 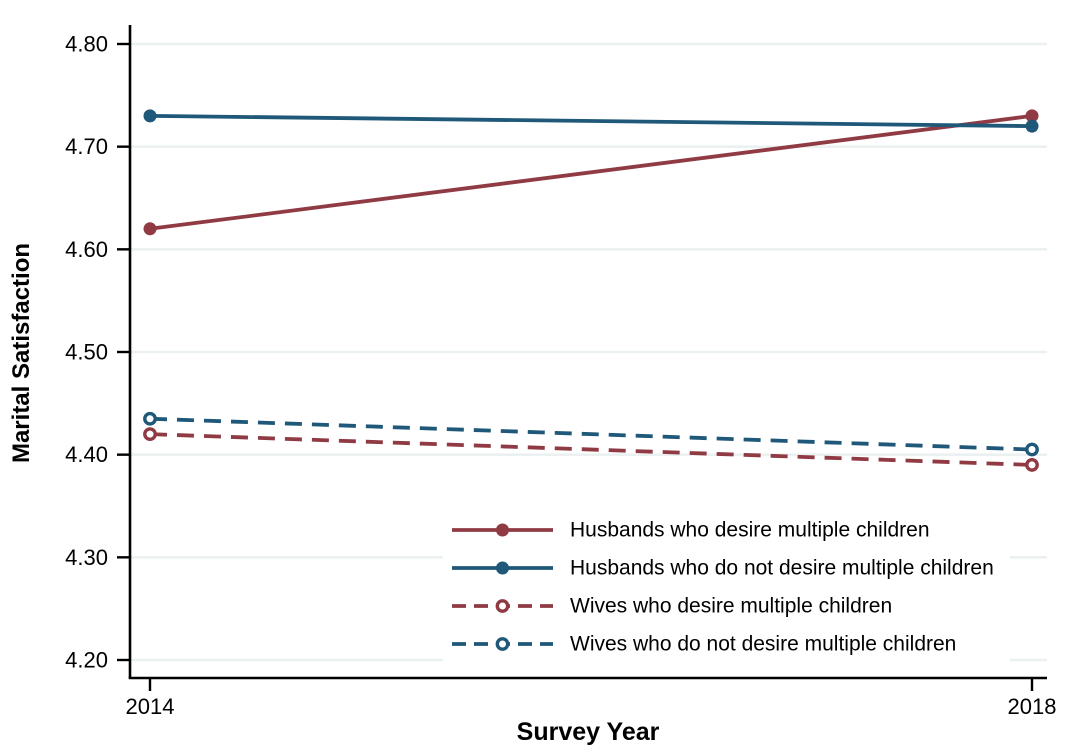 I want to click on legend-husbands-desire-marker, so click(x=502, y=530).